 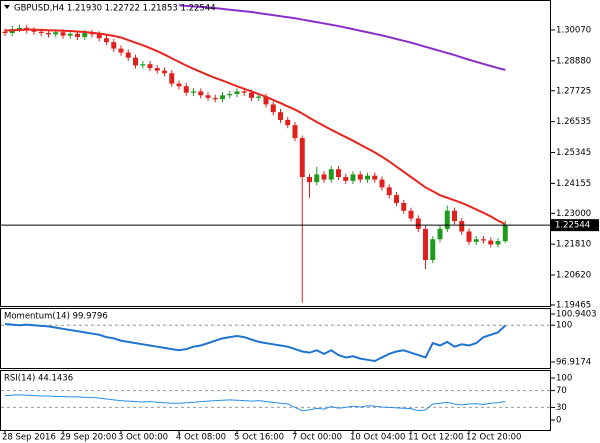 What do you see at coordinates (573, 214) in the screenshot?
I see `y-tick-label: 1.23000` at bounding box center [573, 214].